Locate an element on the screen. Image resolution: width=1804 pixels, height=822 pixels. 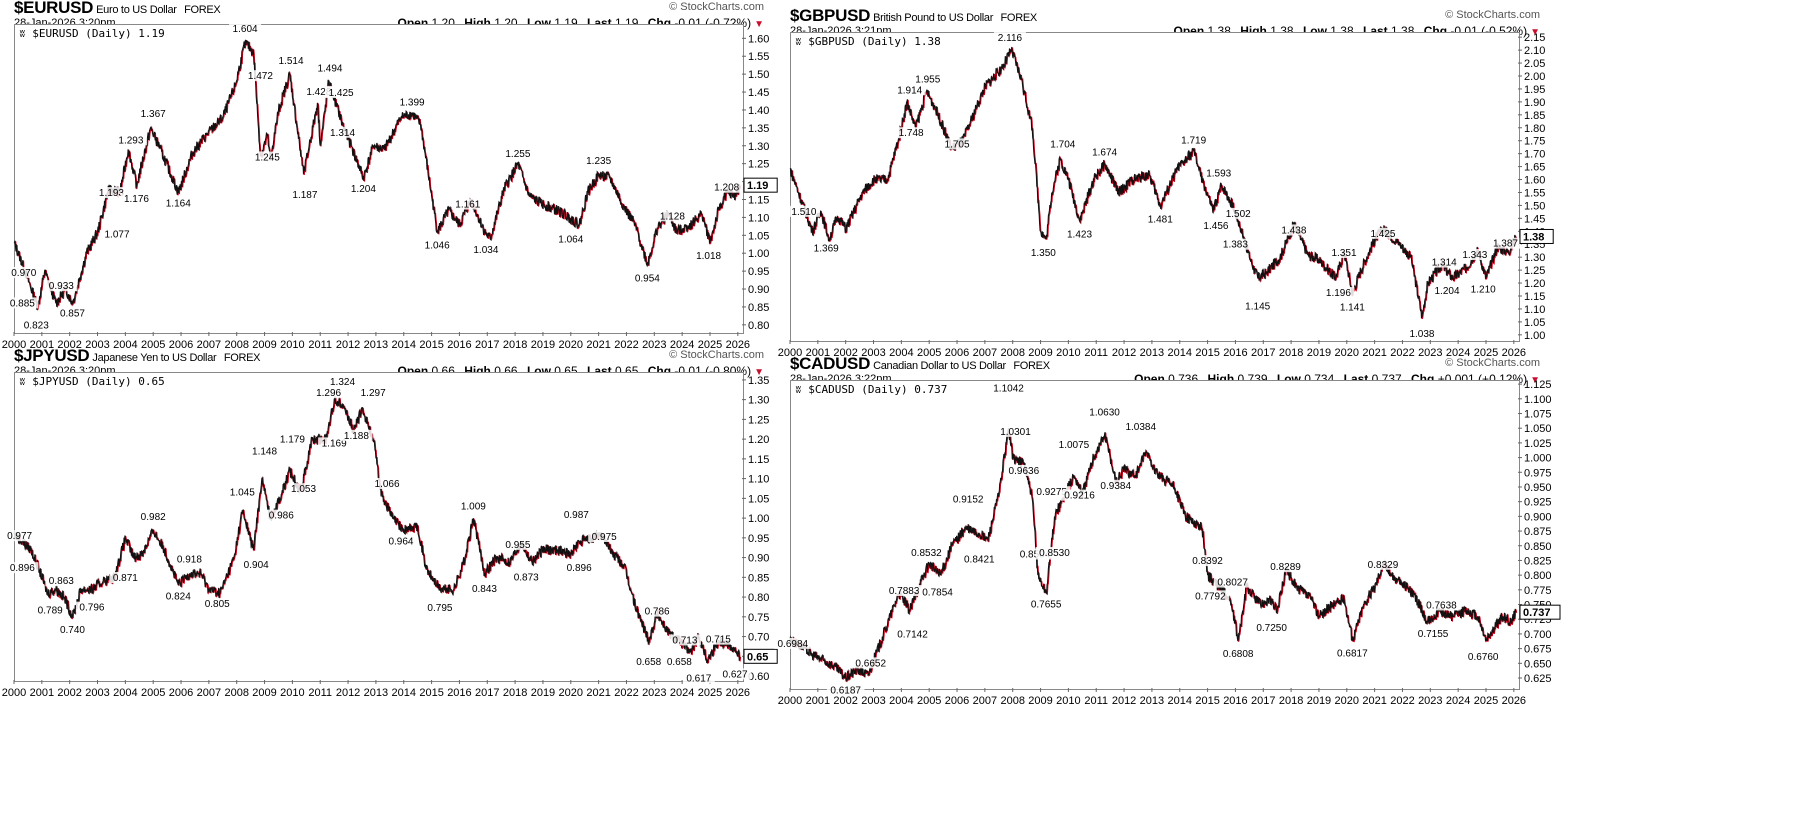
y-tick-label: 0.850 is located at coordinates (1538, 547).